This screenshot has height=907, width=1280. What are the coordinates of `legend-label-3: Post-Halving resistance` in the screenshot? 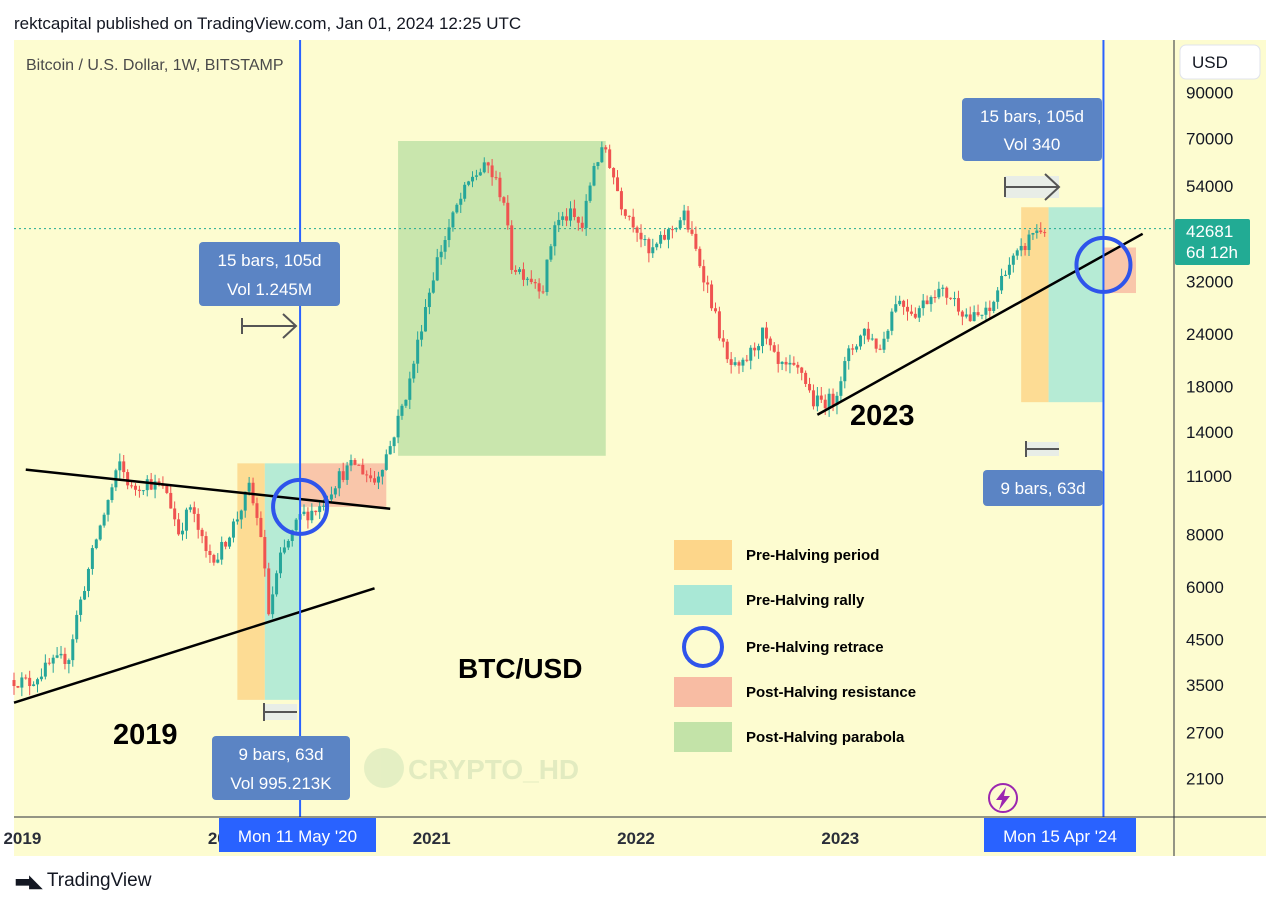 It's located at (831, 692).